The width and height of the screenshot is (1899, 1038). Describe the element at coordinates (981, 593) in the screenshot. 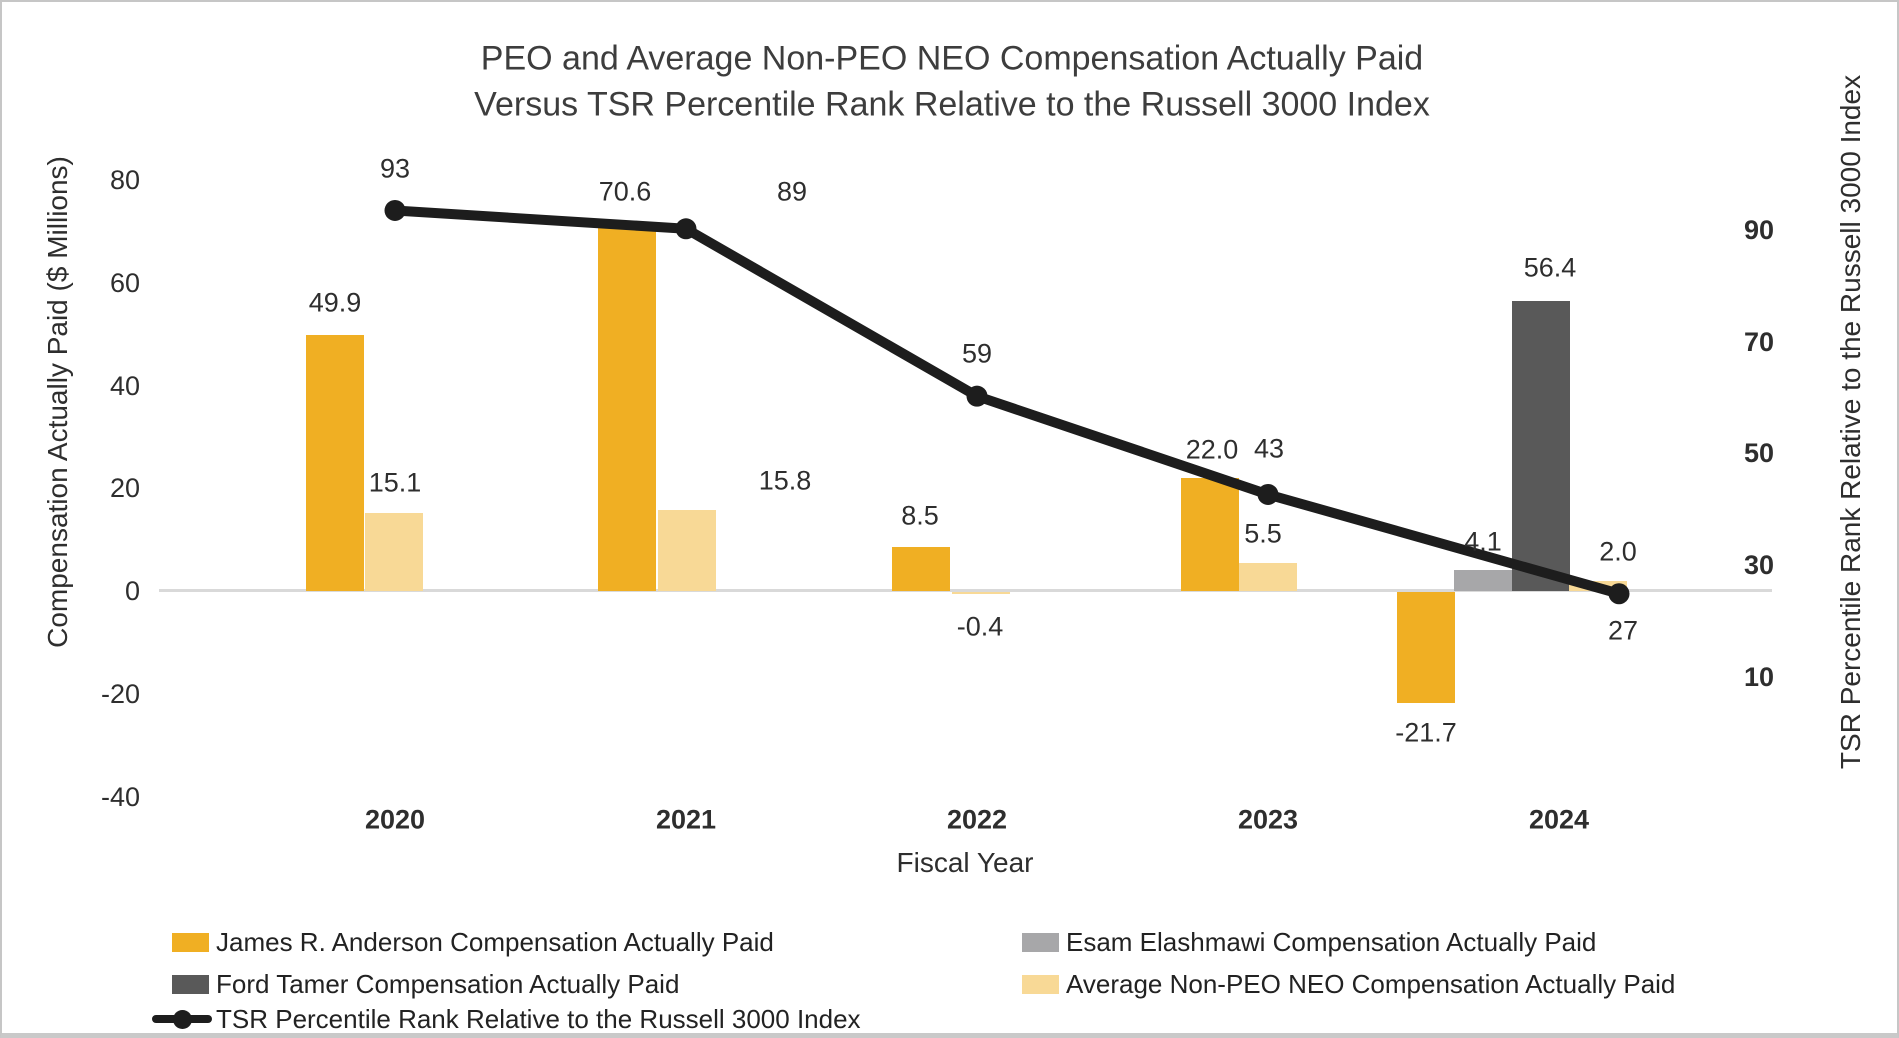

I see `bar-2022-s3` at that location.